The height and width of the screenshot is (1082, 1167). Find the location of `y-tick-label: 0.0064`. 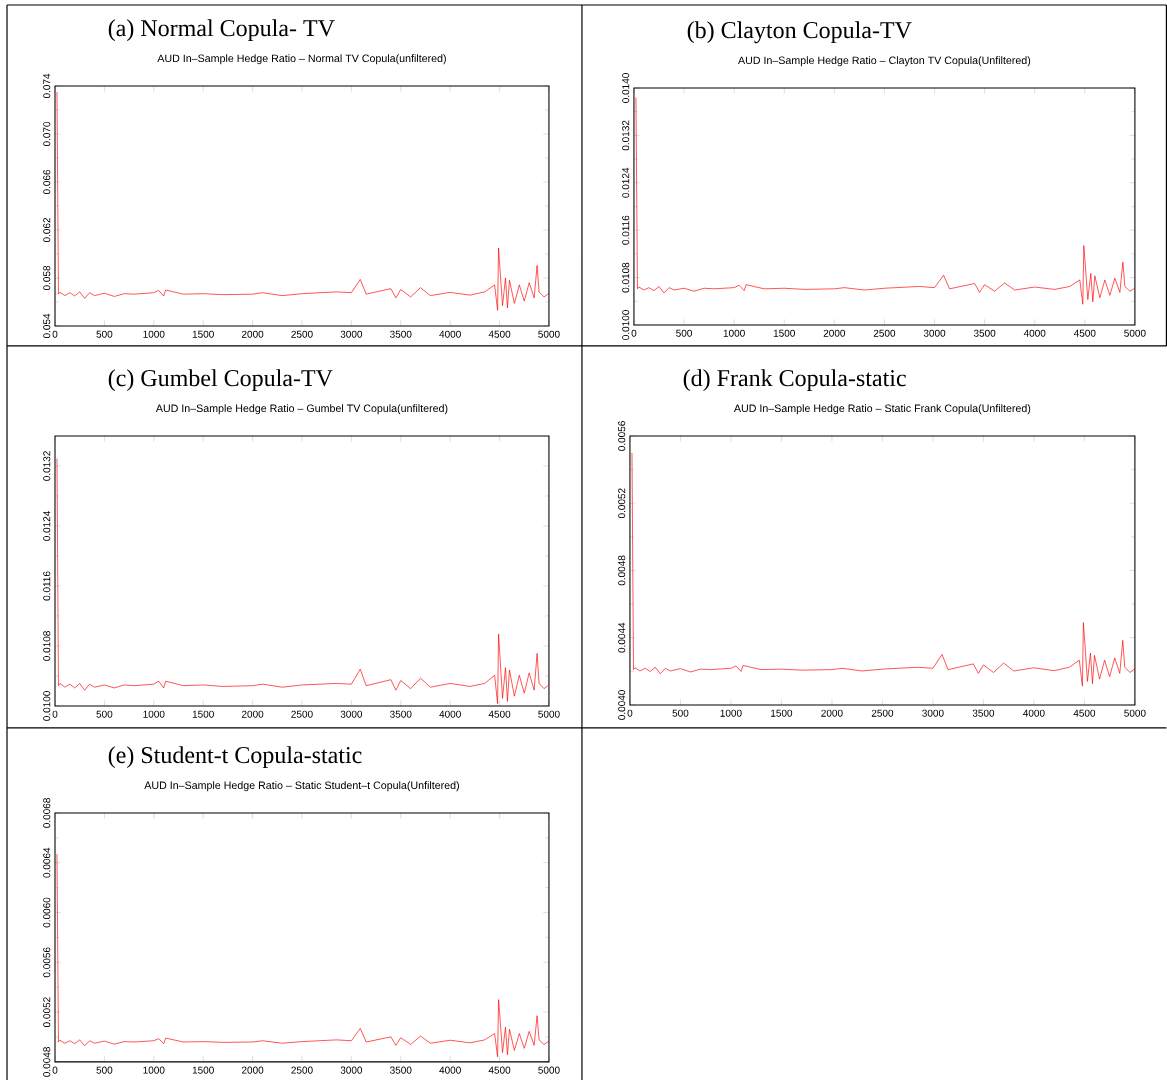

y-tick-label: 0.0064 is located at coordinates (47, 862).